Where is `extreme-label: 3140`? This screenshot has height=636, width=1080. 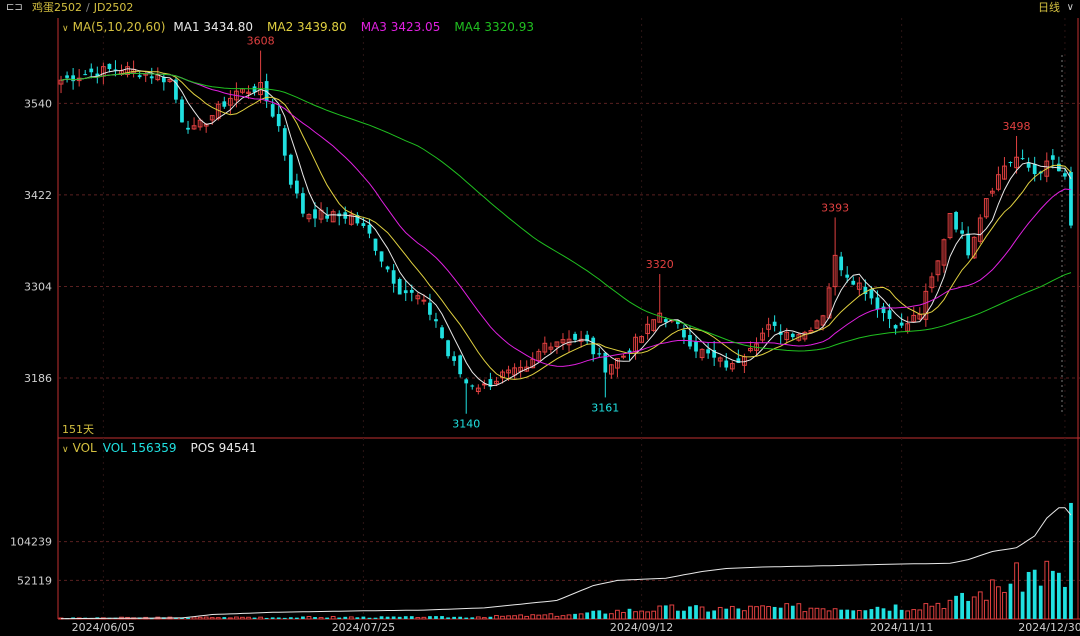
extreme-label: 3140 is located at coordinates (466, 424).